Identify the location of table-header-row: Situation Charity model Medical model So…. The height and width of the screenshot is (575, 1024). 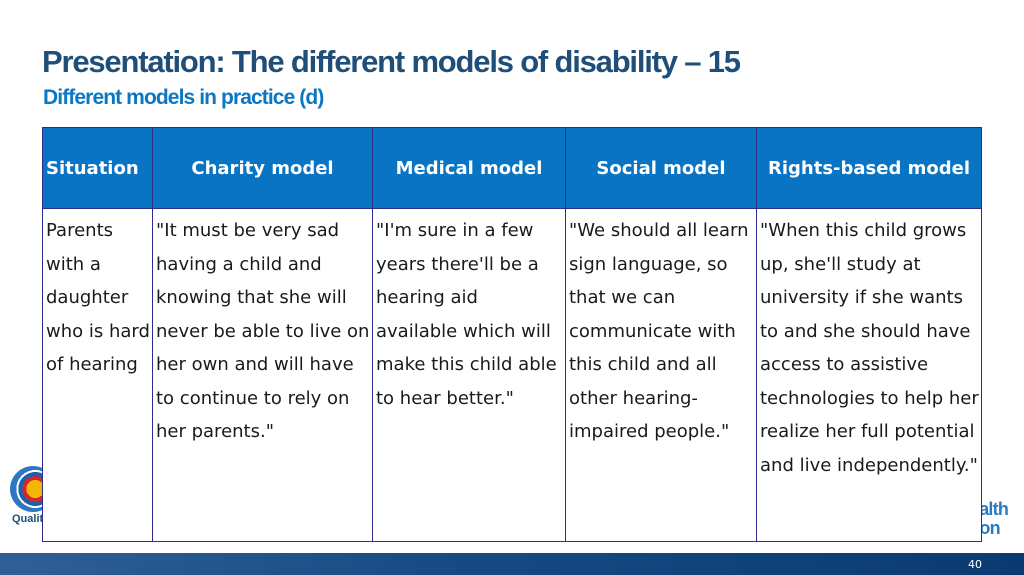
(512, 168).